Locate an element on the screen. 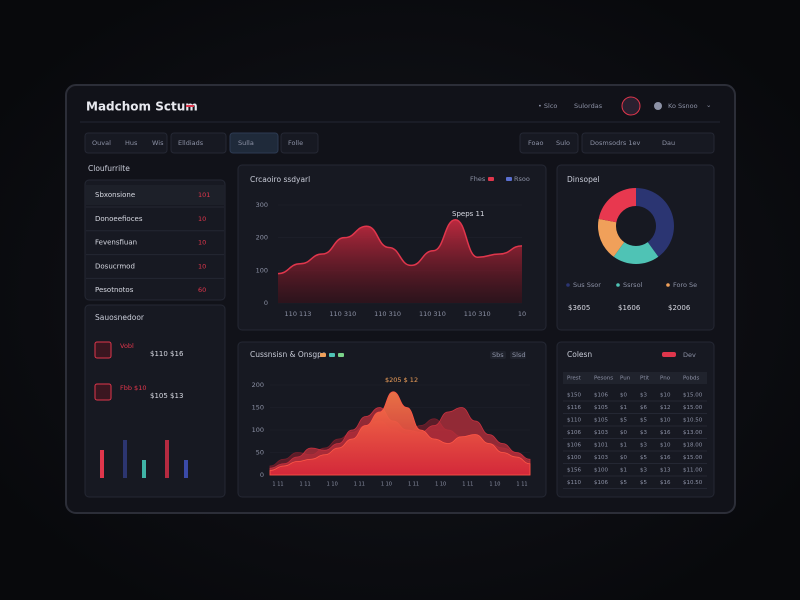  tab-active is located at coordinates (254, 143).